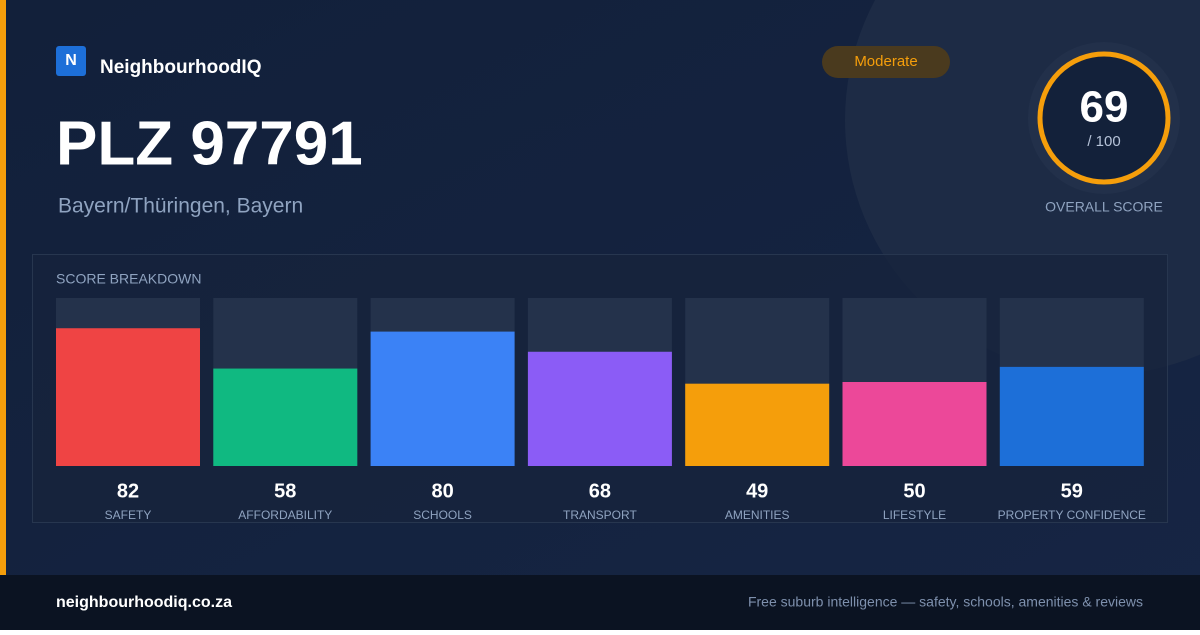  What do you see at coordinates (3, 287) in the screenshot?
I see `accent-stripe` at bounding box center [3, 287].